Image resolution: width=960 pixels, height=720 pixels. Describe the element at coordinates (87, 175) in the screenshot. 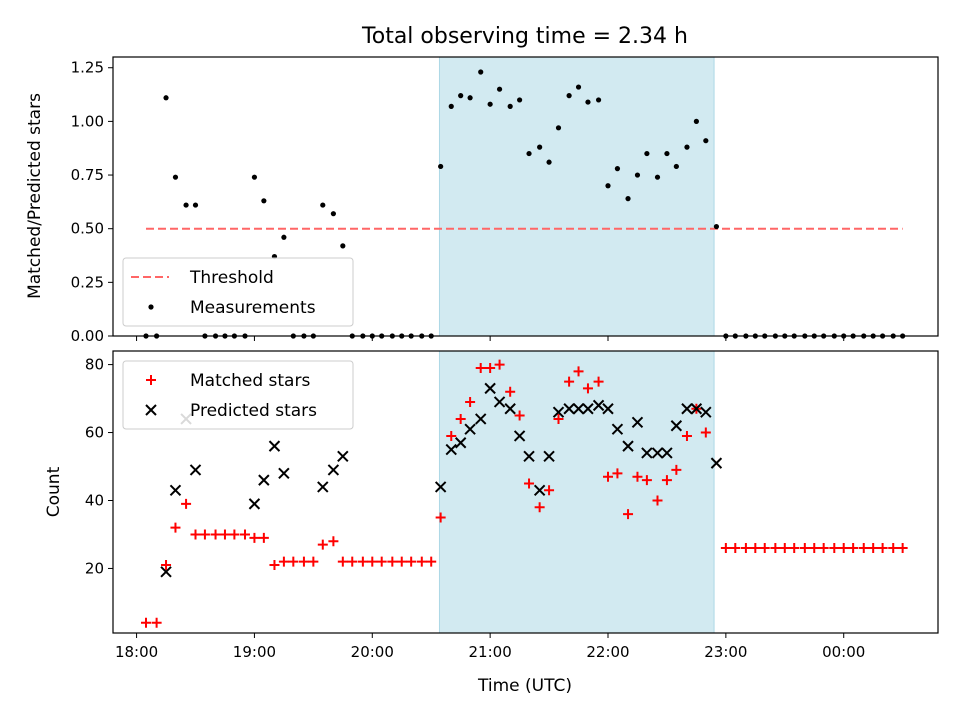

I see `top-y-tick-label: 0.75` at that location.